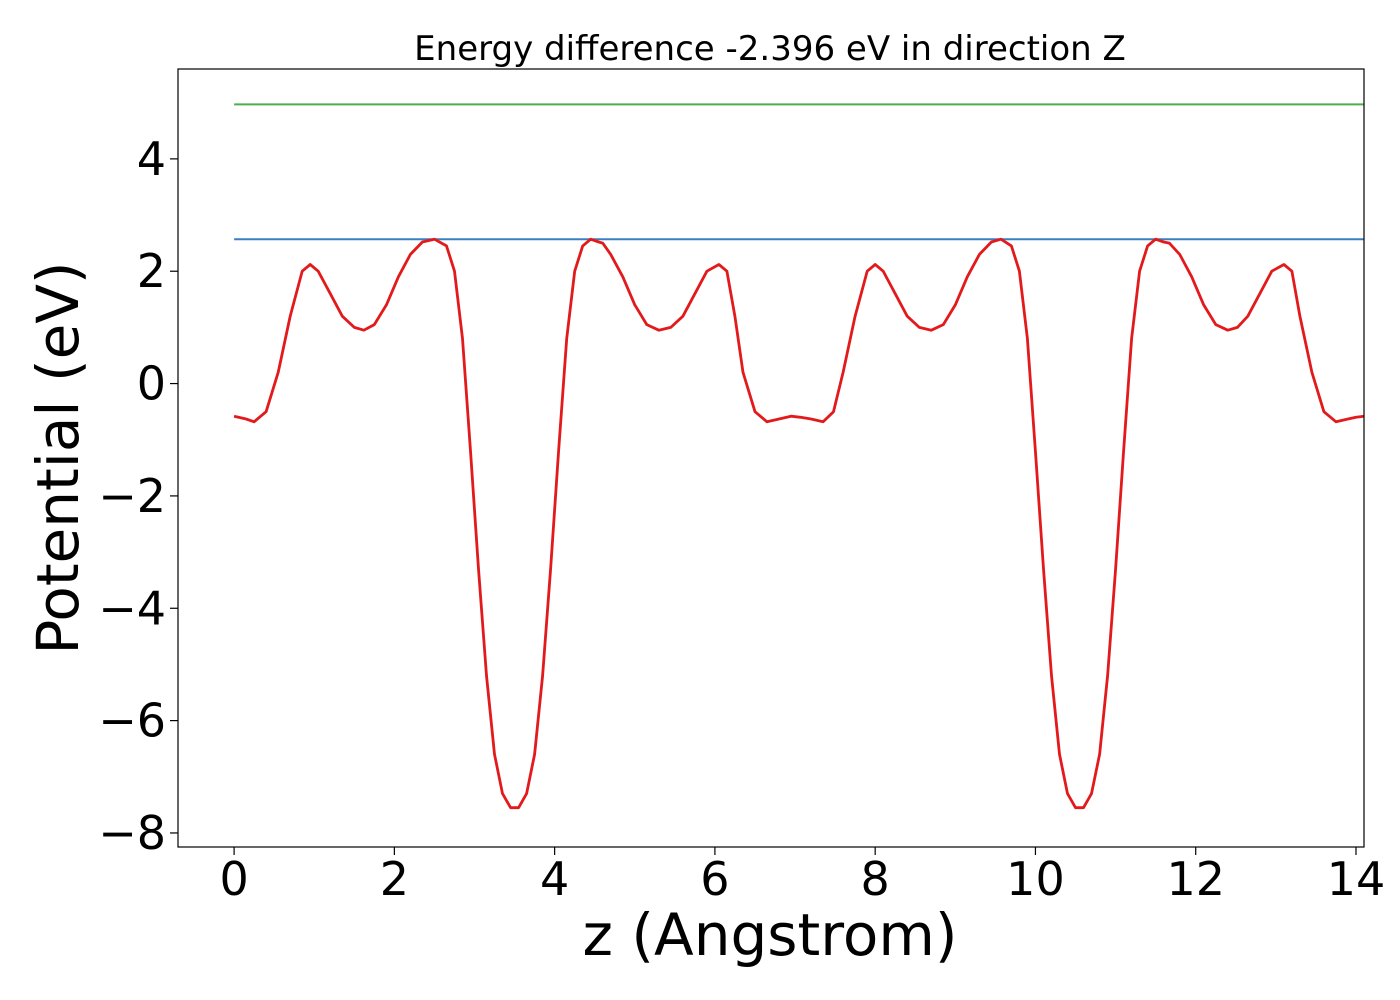  Describe the element at coordinates (233, 879) in the screenshot. I see `x-tick-label: 0` at that location.